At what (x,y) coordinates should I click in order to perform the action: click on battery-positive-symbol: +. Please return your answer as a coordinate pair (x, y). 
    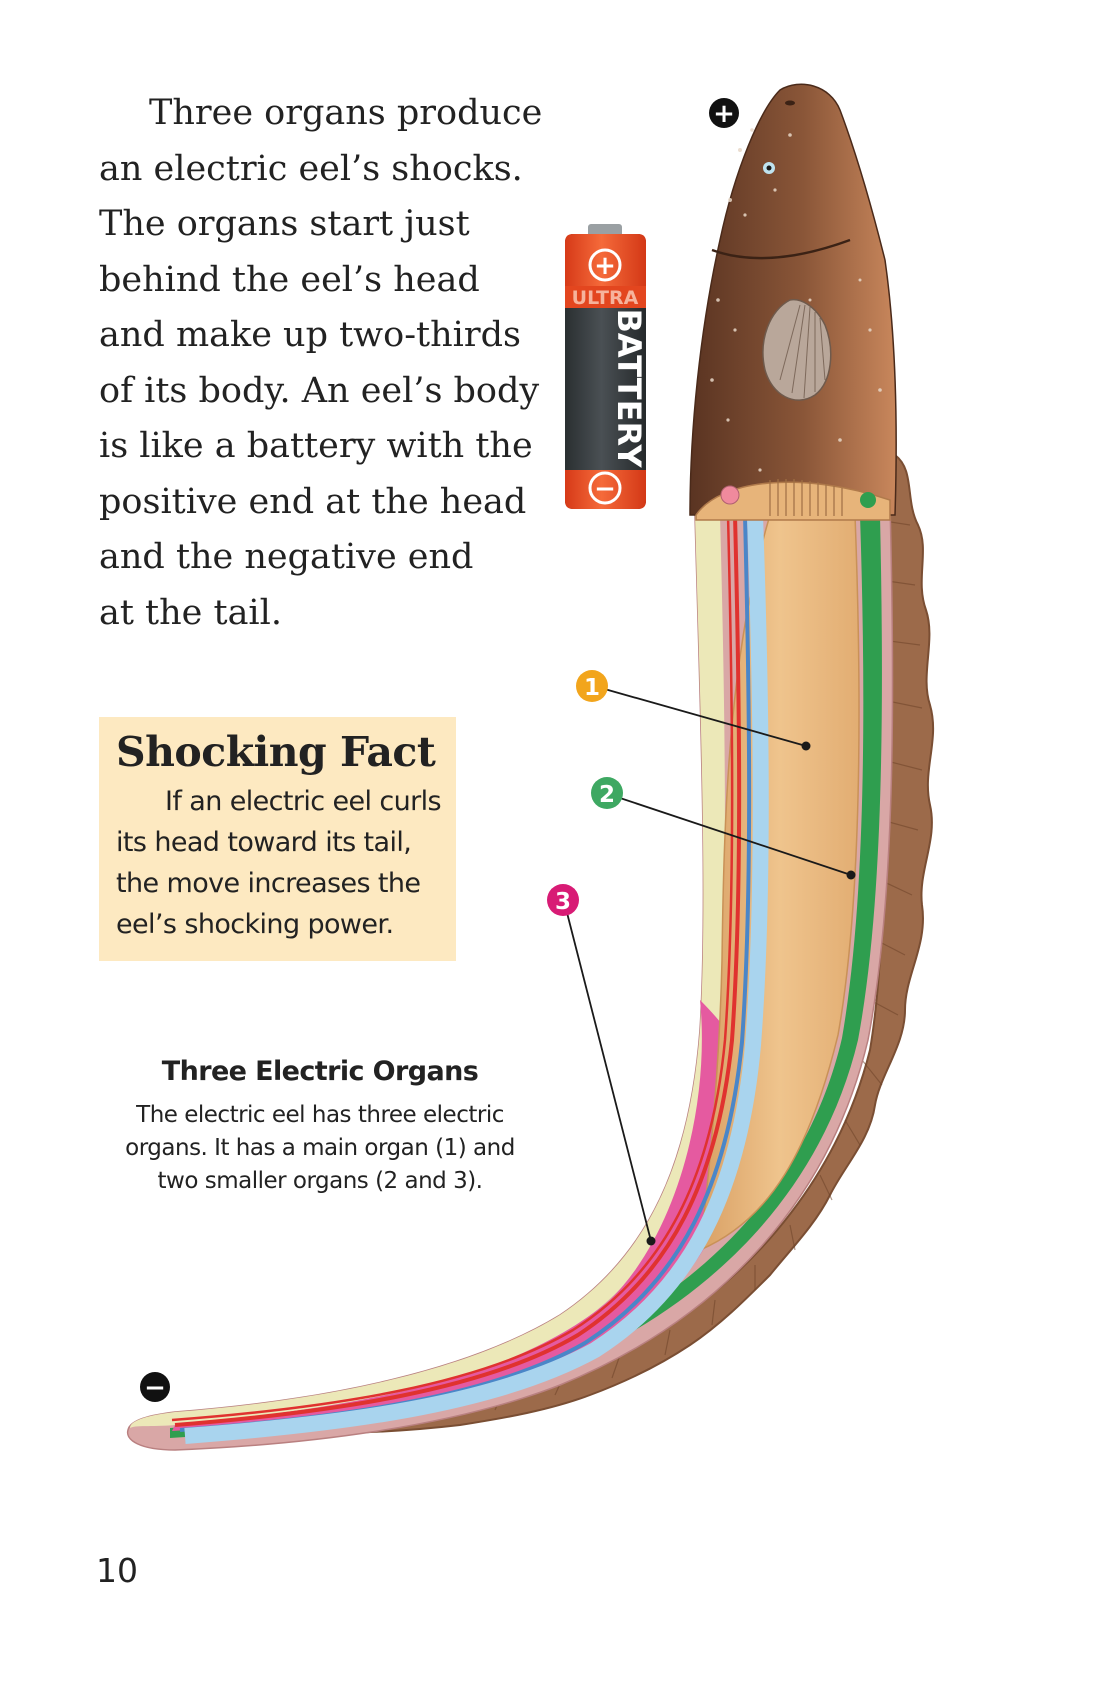
    Looking at the image, I should click on (605, 266).